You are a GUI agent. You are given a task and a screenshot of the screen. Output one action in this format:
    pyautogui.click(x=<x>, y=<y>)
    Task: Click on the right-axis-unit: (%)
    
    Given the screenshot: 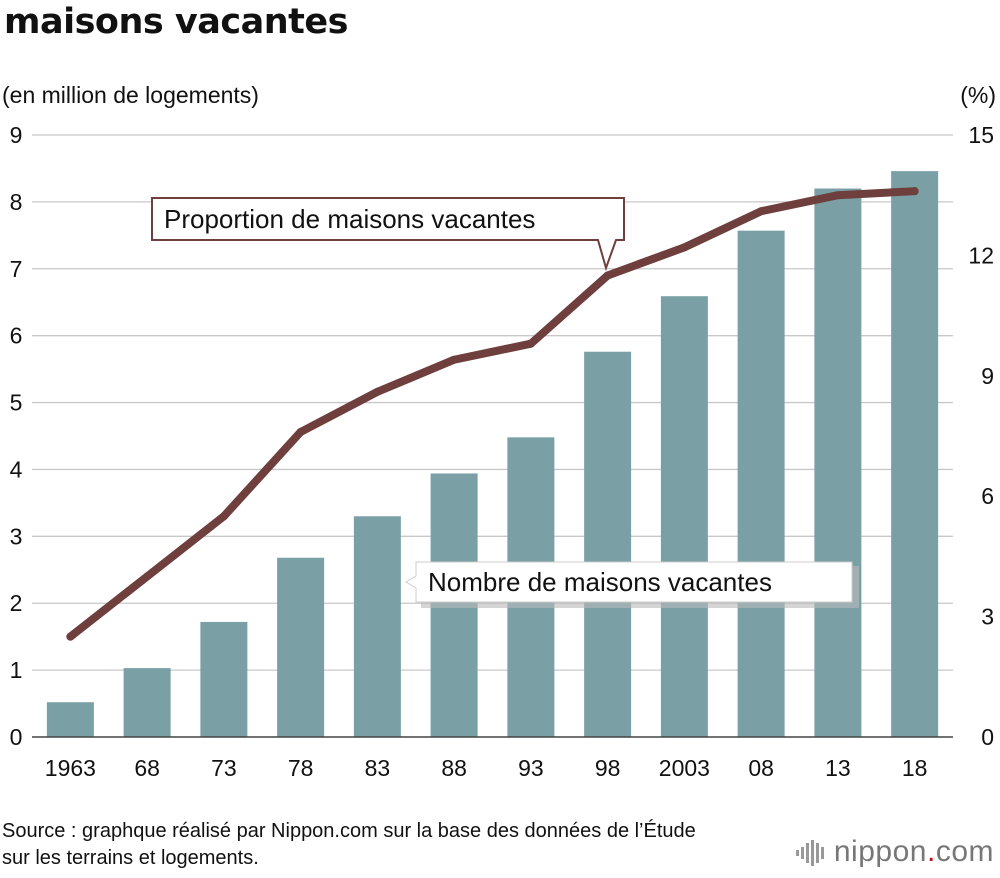 What is the action you would take?
    pyautogui.click(x=978, y=95)
    